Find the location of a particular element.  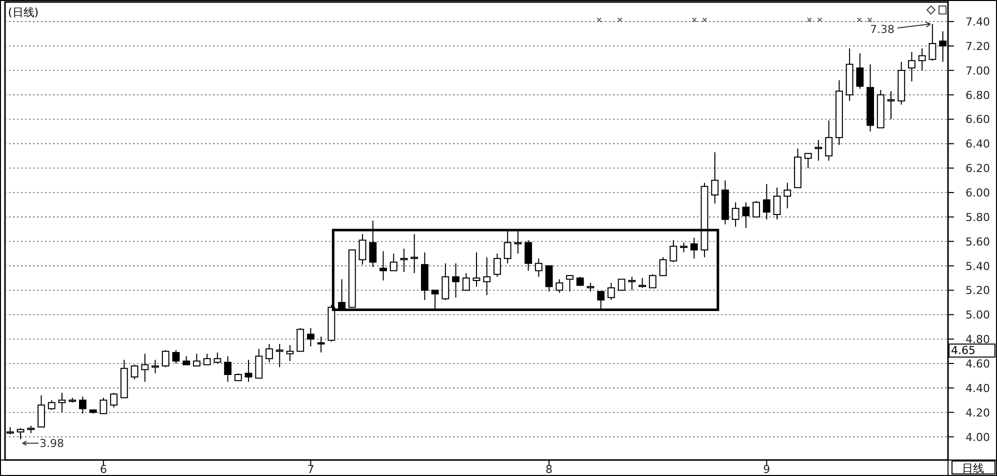

x-tick-label: 6 is located at coordinates (103, 469).